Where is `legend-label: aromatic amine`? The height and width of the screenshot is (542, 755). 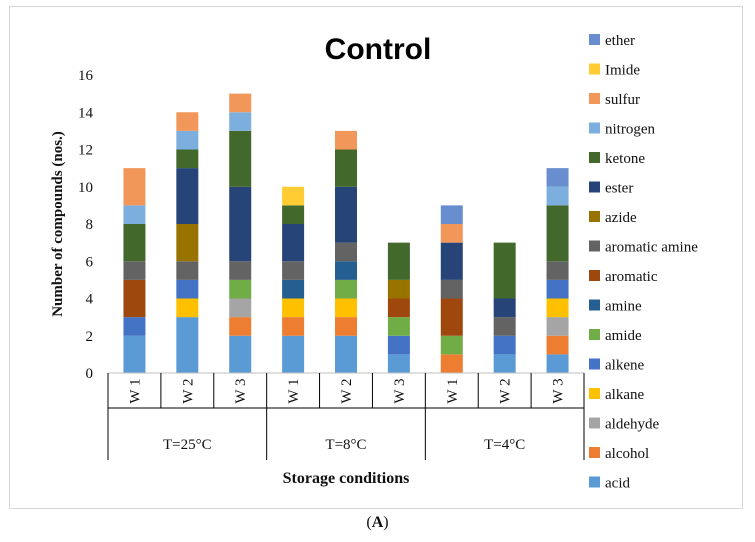 legend-label: aromatic amine is located at coordinates (651, 248).